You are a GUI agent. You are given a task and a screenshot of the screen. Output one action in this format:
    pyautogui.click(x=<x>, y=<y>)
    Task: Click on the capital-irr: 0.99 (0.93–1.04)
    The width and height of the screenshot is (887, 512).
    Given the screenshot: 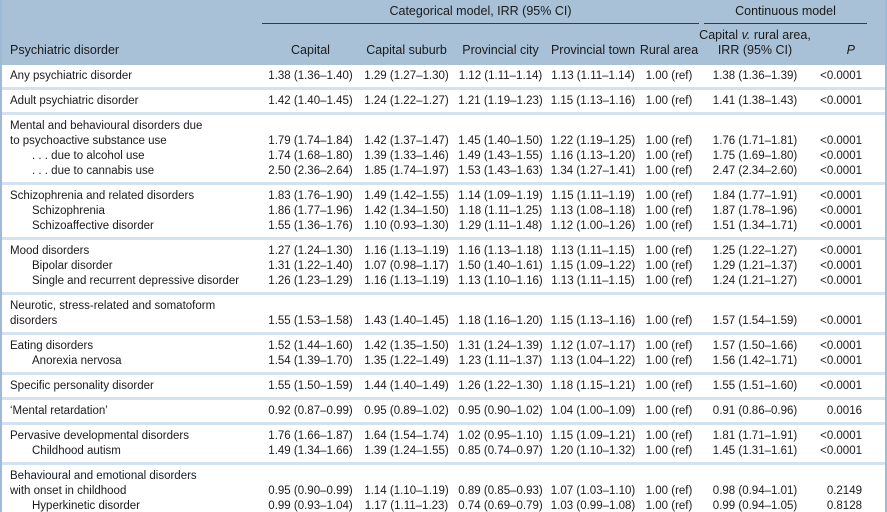 What is the action you would take?
    pyautogui.click(x=310, y=505)
    